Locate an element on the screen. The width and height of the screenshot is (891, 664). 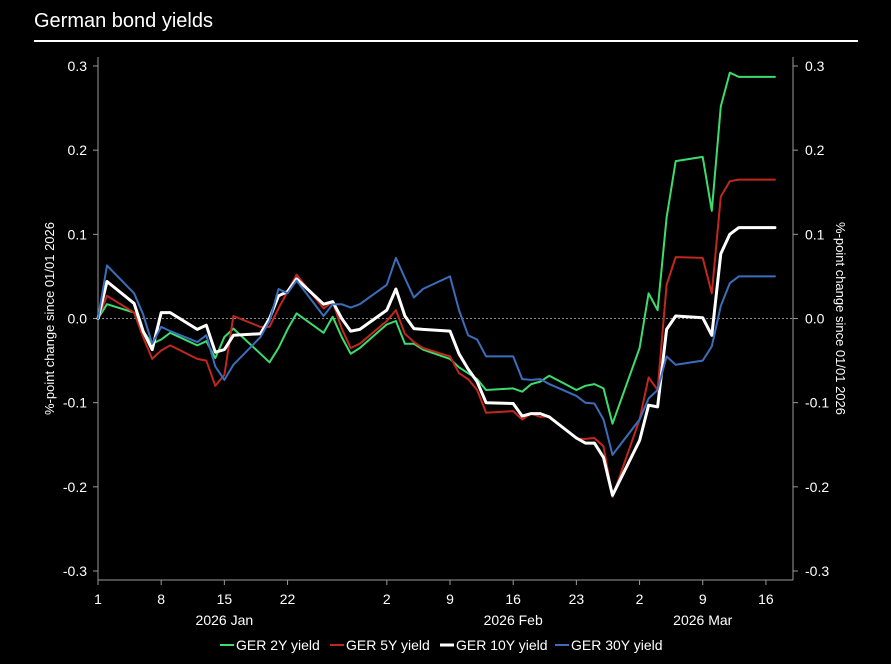
y-tick-label-right: 0.1 is located at coordinates (815, 234).